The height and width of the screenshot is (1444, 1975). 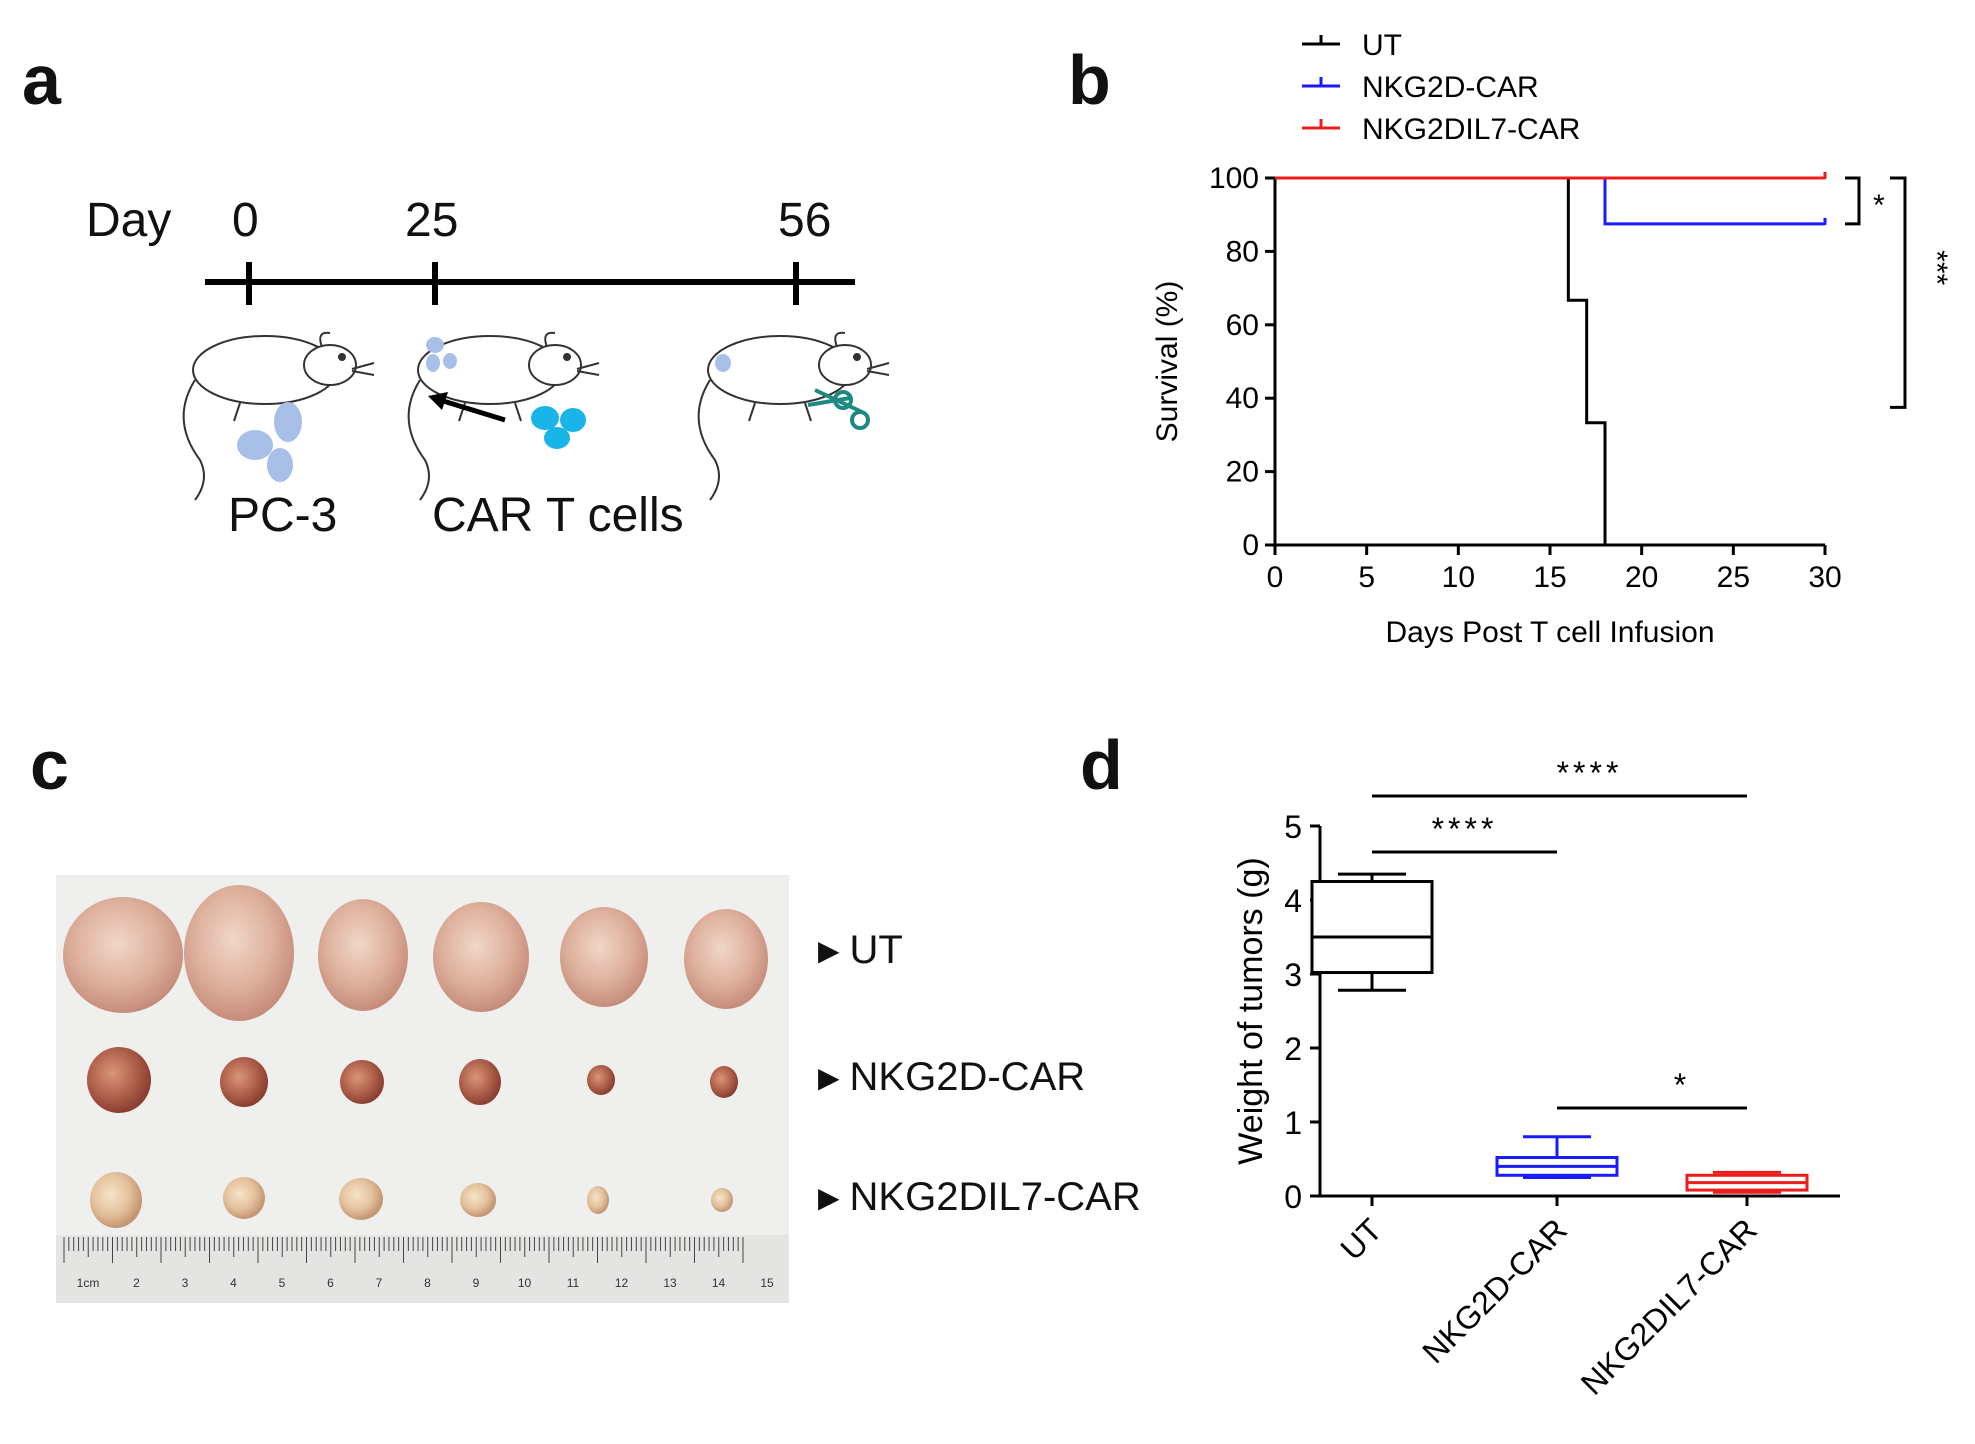 I want to click on tumor-photo-drawing: 1cm 2 3 4 5 6 7 8 9 10 11 12 13 14 15, so click(x=422, y=1094).